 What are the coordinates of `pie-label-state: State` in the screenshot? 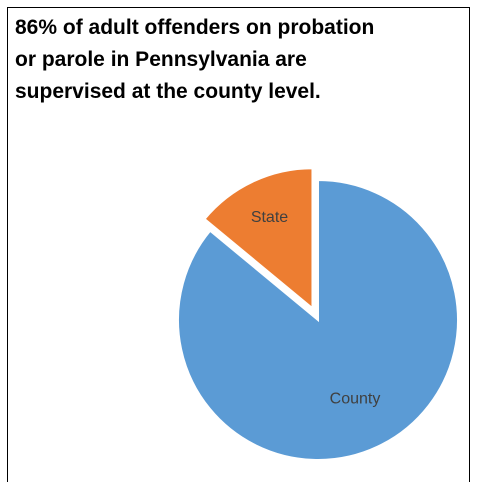 It's located at (269, 217).